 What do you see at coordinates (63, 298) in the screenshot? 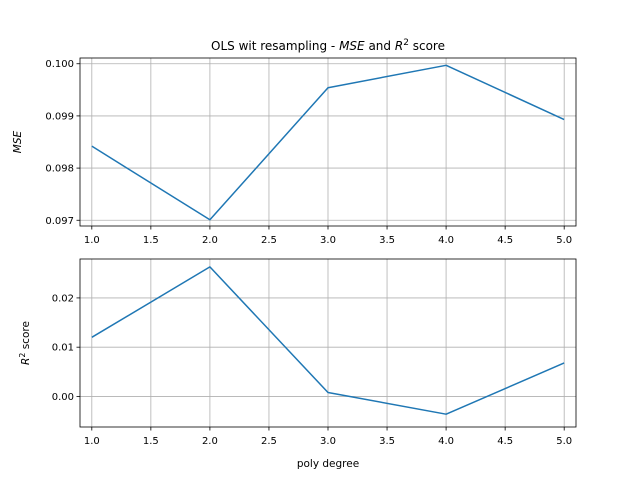
I see `y-tick-label: 0.02` at bounding box center [63, 298].